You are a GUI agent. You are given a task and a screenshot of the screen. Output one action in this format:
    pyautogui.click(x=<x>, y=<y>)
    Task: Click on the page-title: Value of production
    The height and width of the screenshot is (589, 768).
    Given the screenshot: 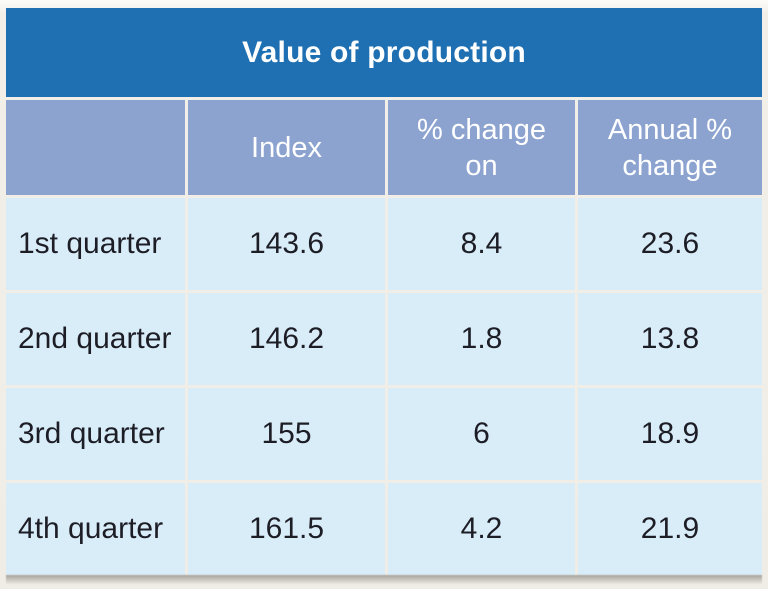 What is the action you would take?
    pyautogui.click(x=384, y=52)
    